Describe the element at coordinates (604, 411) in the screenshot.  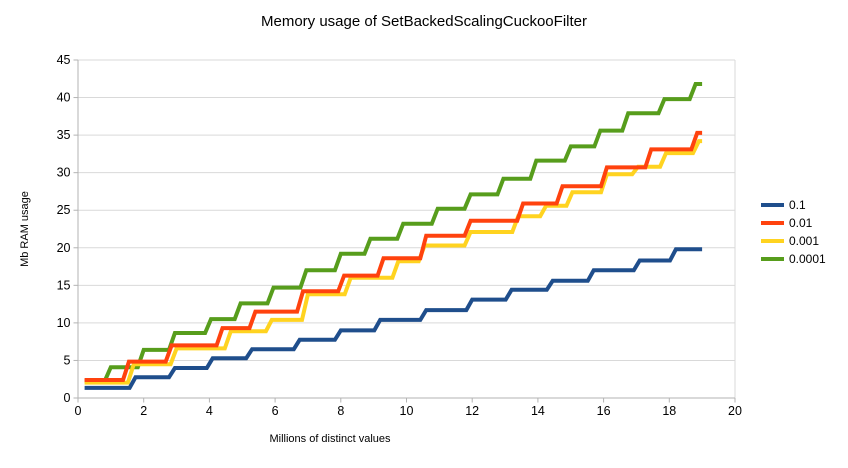
I see `x-tick-label: 16` at that location.